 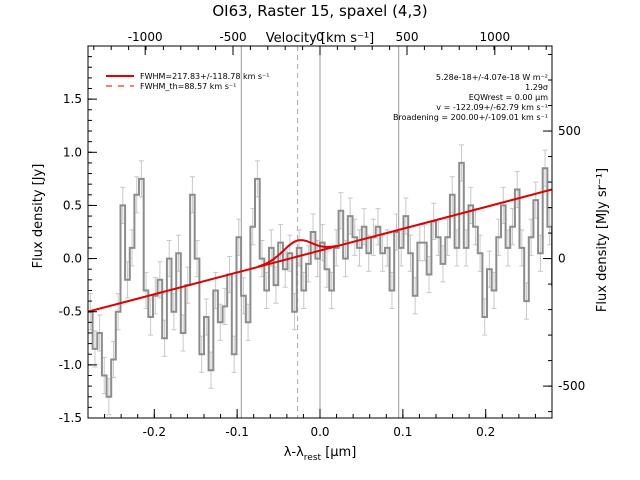 What do you see at coordinates (232, 37) in the screenshot?
I see `top-tick-label: -500` at bounding box center [232, 37].